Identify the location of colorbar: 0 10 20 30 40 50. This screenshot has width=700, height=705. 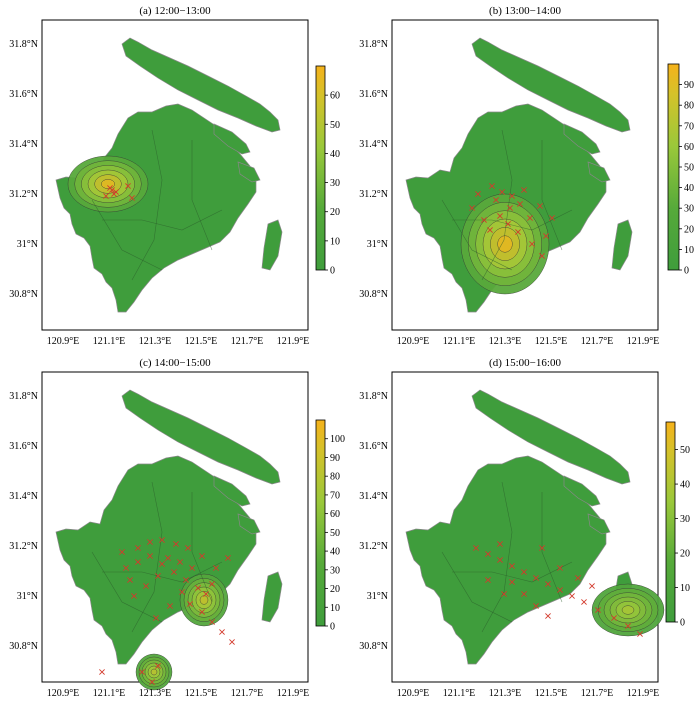
(677, 525).